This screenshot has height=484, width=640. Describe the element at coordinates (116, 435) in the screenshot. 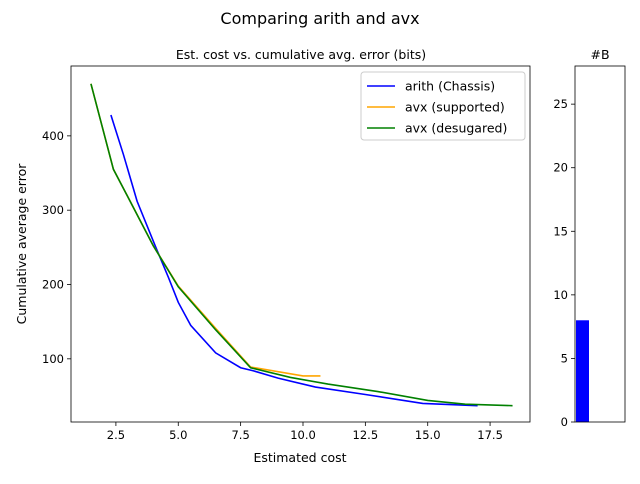

I see `x-tick-label: 2.5` at that location.